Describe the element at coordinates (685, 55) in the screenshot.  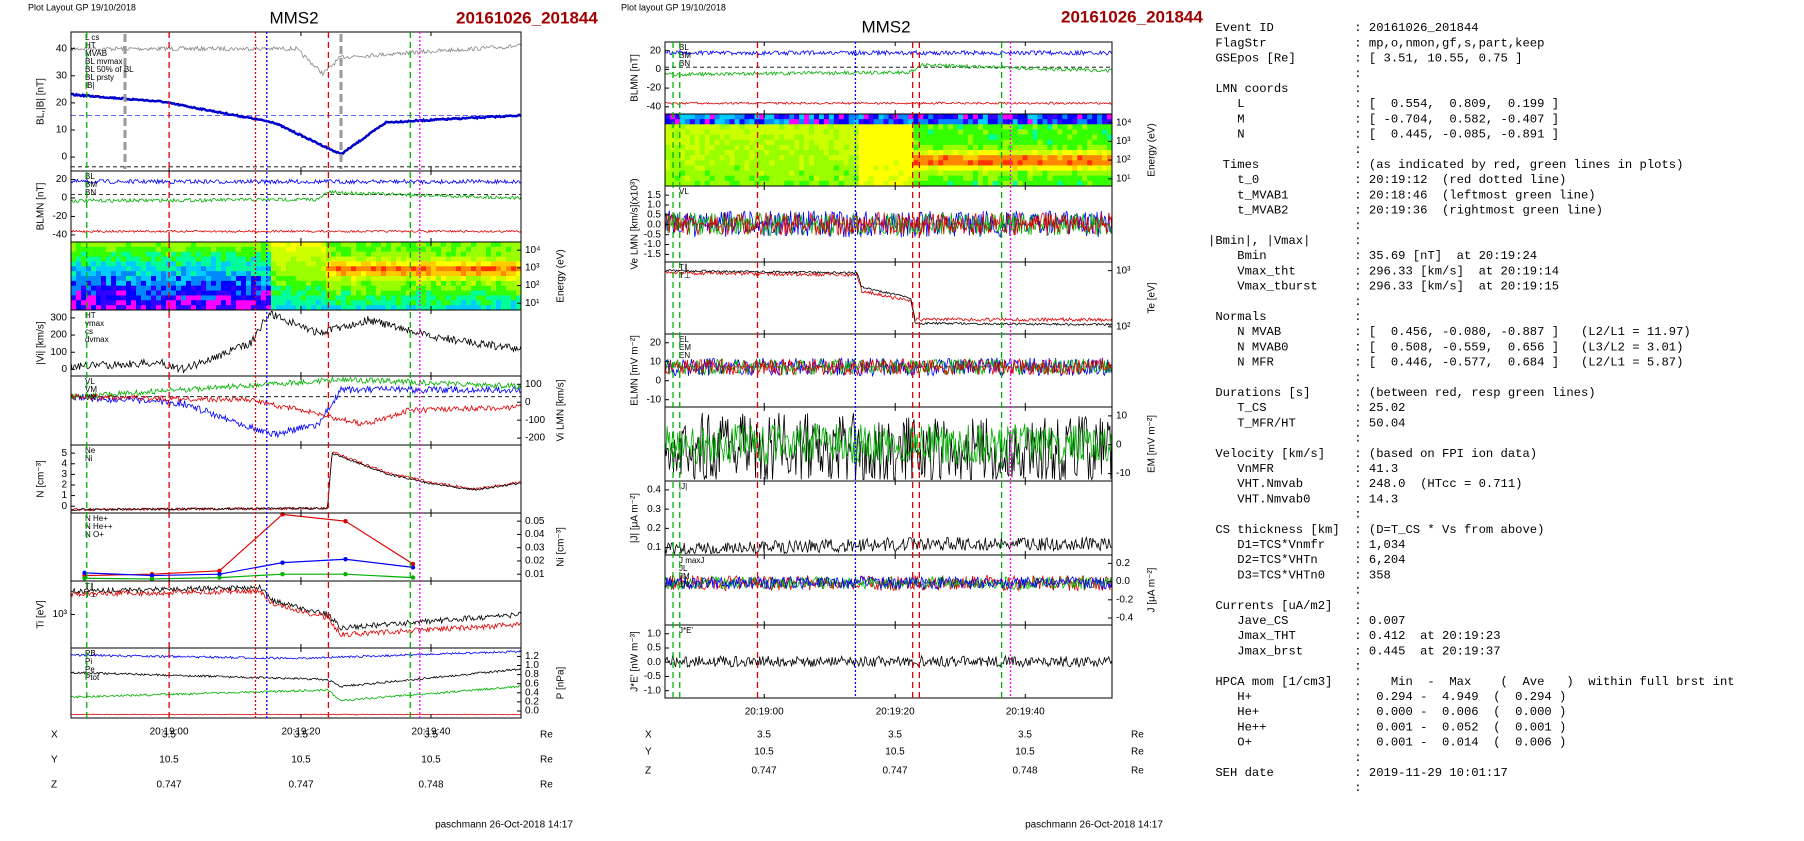
I see `legend-entry: BM` at that location.